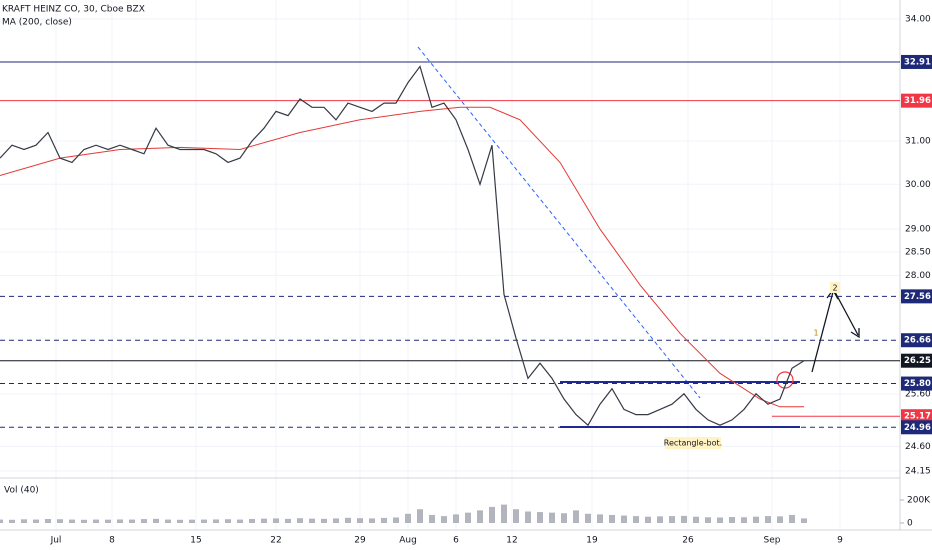  I want to click on y-tick-label: 25.60, so click(918, 394).